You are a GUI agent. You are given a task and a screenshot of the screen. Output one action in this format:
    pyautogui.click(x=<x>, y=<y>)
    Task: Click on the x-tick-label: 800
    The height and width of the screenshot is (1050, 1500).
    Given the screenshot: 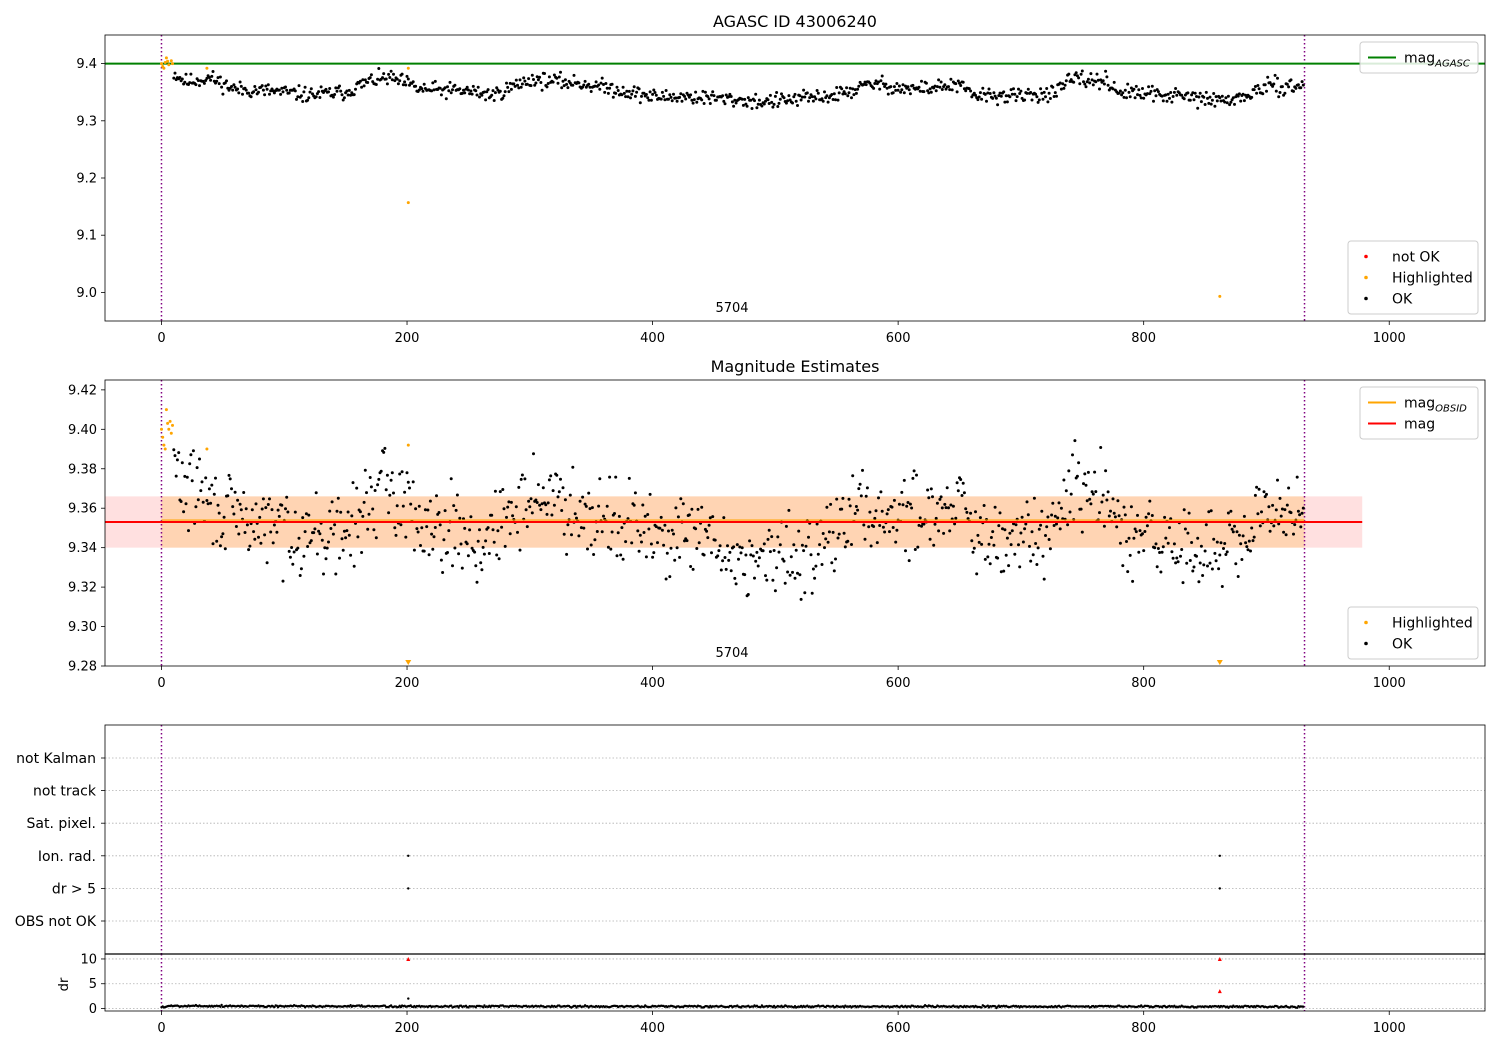 What is the action you would take?
    pyautogui.click(x=1143, y=338)
    